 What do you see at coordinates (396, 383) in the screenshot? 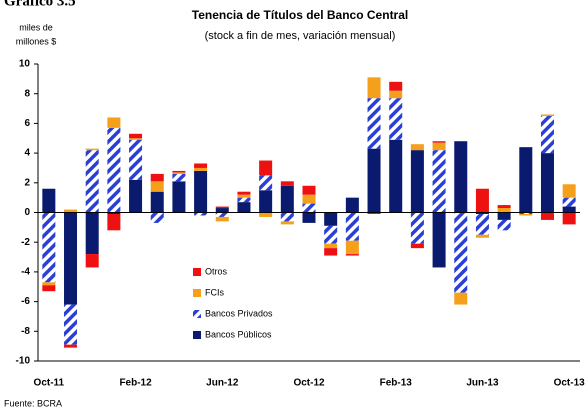
I see `x-tick-label: Feb-13` at bounding box center [396, 383].